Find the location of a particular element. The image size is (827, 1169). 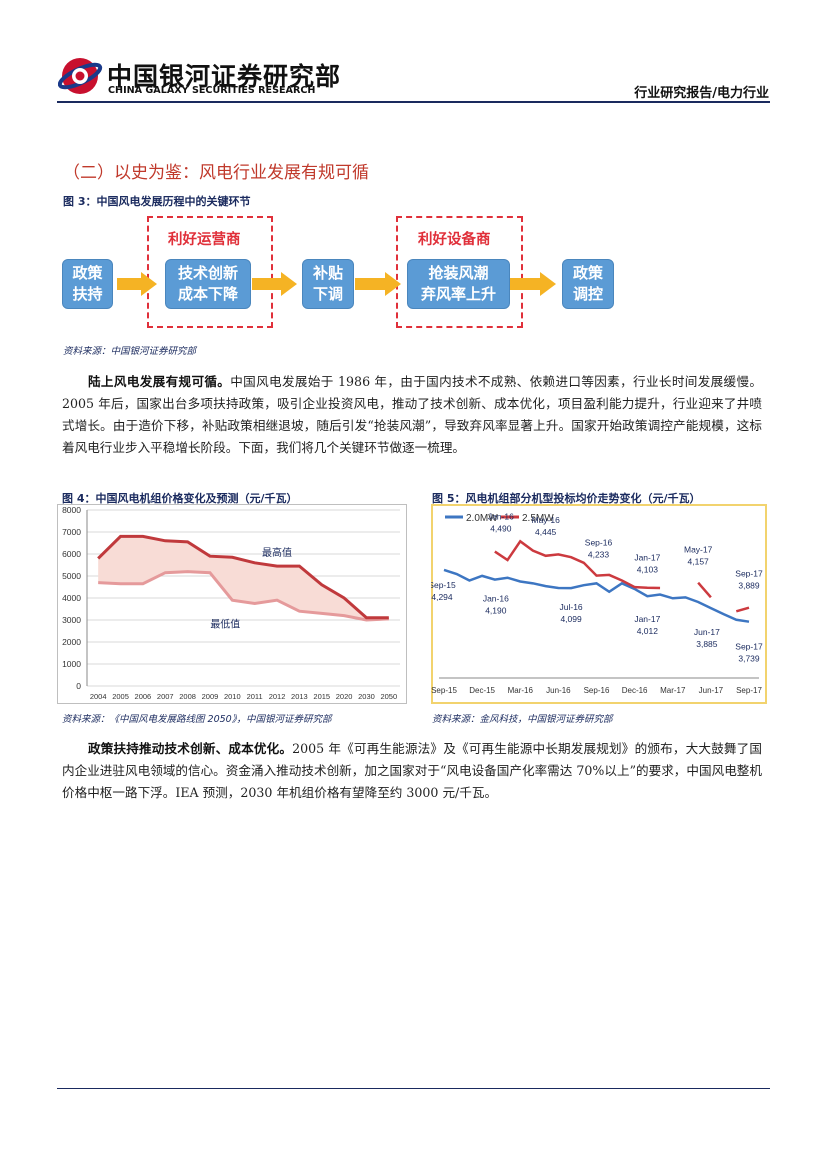

annotation-value: 4,157 is located at coordinates (699, 562).